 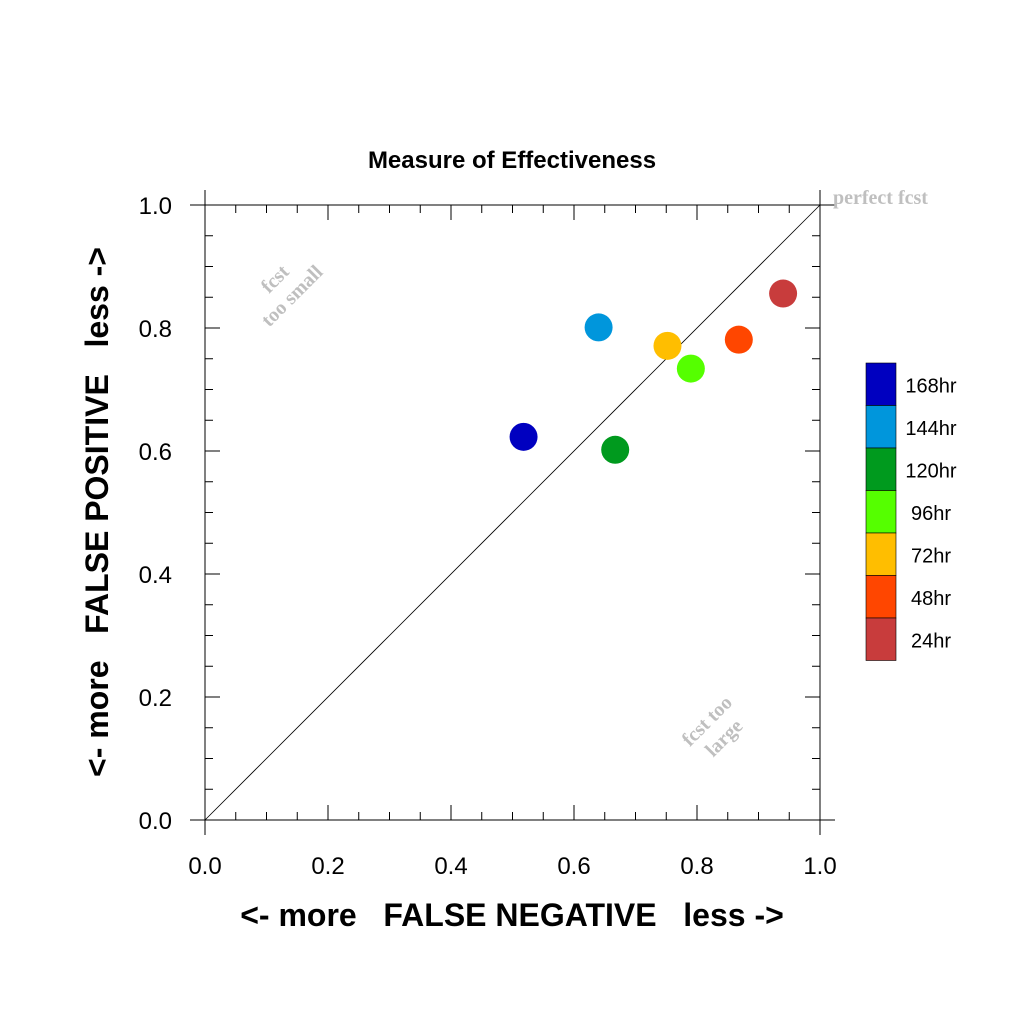 I want to click on x-axis-label: <- more FALSE NEGATIVE less ->, so click(x=512, y=915).